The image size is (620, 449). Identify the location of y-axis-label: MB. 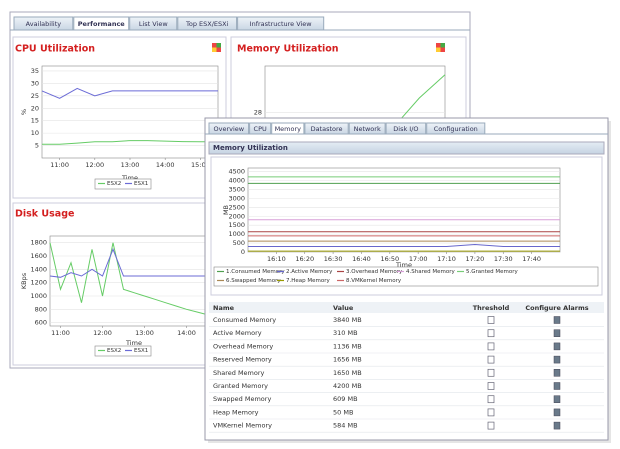
(226, 210).